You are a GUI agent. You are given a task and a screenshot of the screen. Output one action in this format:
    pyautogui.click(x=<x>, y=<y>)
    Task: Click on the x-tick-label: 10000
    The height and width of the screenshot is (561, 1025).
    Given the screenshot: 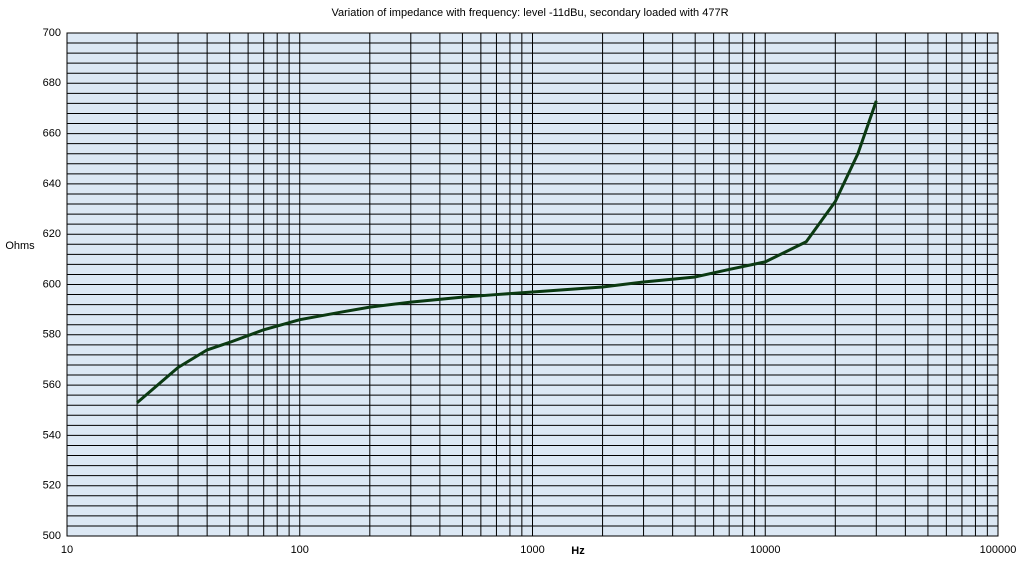 What is the action you would take?
    pyautogui.click(x=765, y=550)
    